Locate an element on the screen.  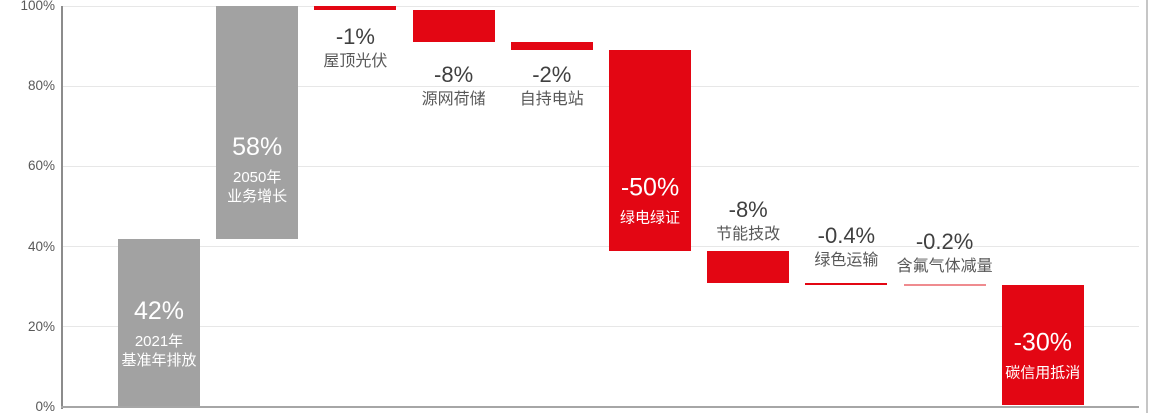
bar-name-label: 节能技改 is located at coordinates (748, 235).